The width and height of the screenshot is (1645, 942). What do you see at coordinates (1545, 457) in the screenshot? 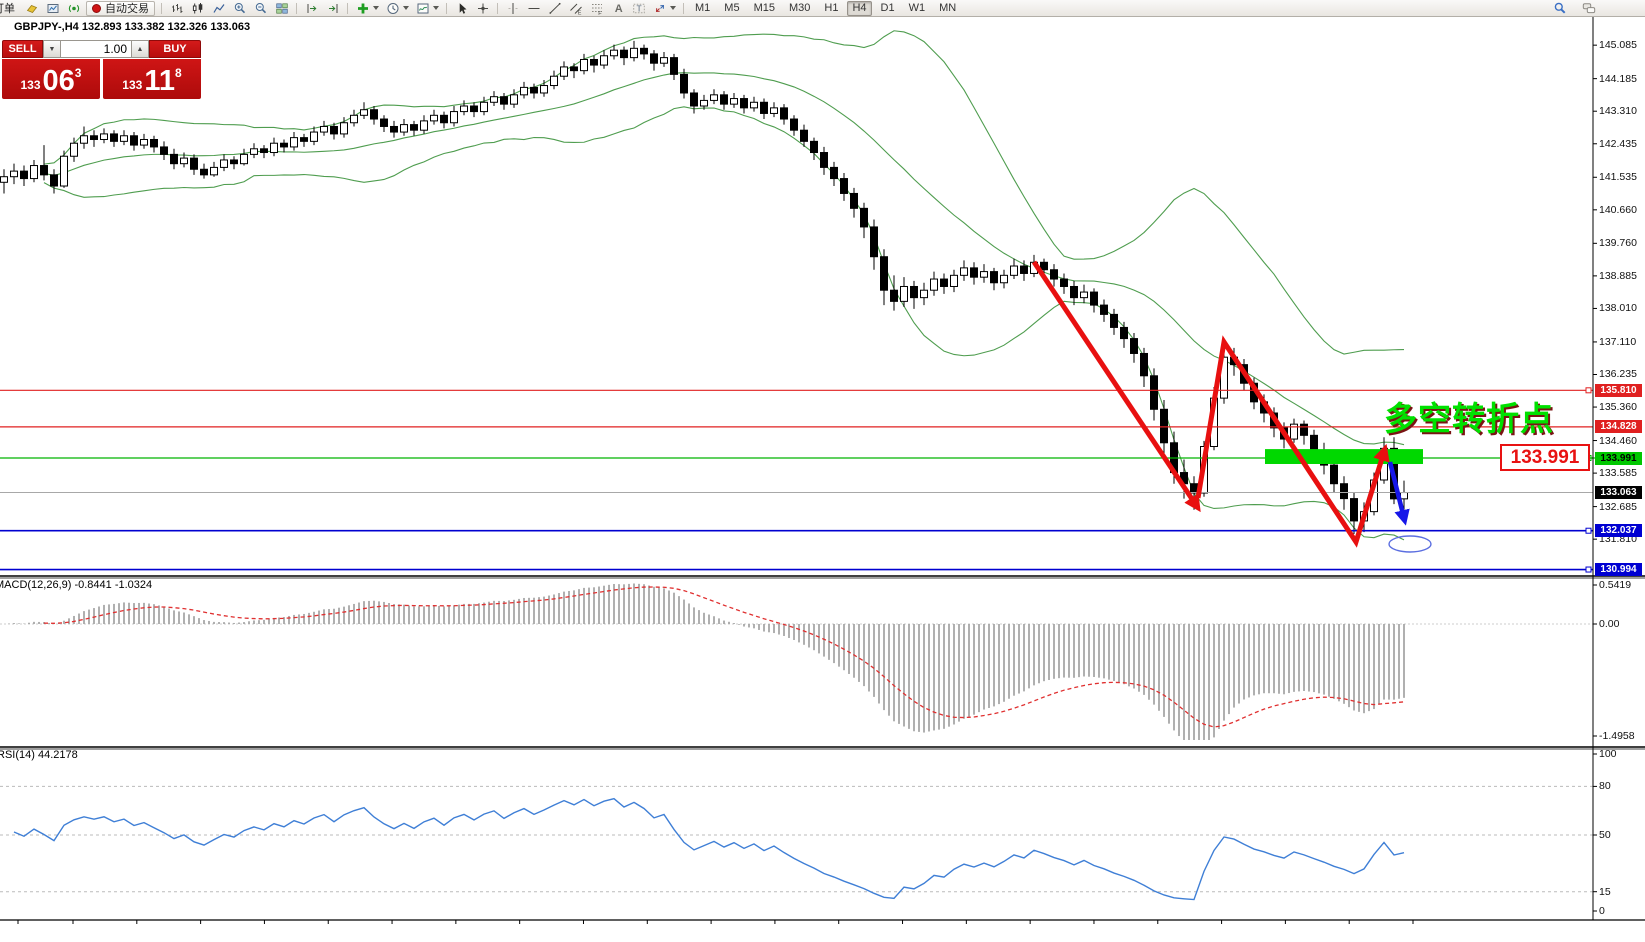
I see `price-level-label: 133.991` at bounding box center [1545, 457].